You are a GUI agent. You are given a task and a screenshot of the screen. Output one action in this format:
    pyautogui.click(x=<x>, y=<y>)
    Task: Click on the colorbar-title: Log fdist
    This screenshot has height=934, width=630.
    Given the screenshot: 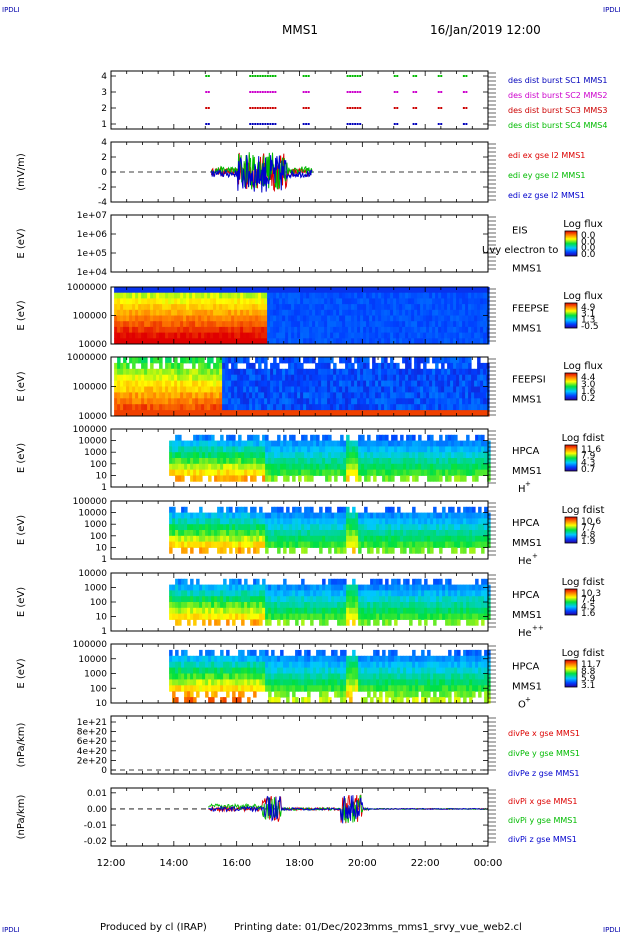 What is the action you would take?
    pyautogui.click(x=583, y=438)
    